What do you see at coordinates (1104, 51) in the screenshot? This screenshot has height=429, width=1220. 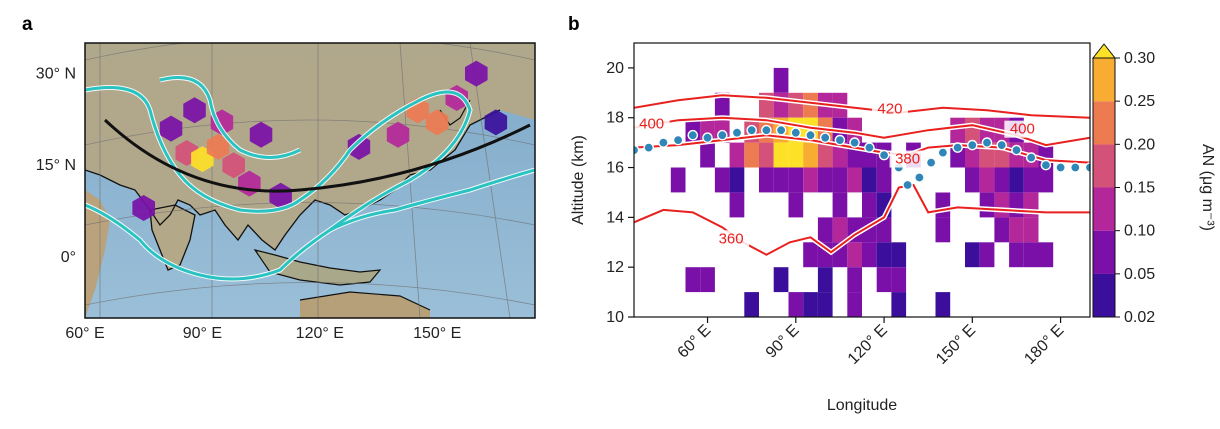 I see `colorbar-extend-arrow` at bounding box center [1104, 51].